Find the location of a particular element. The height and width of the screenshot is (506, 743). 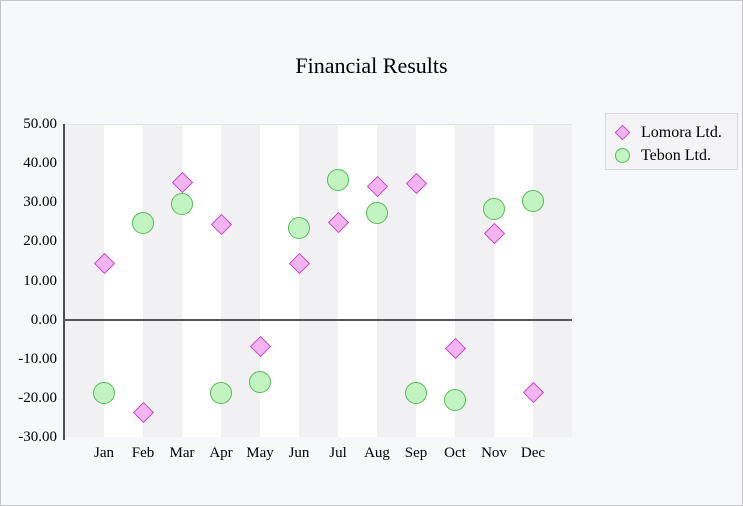

y-tick-label: -30.00 is located at coordinates (37, 437).